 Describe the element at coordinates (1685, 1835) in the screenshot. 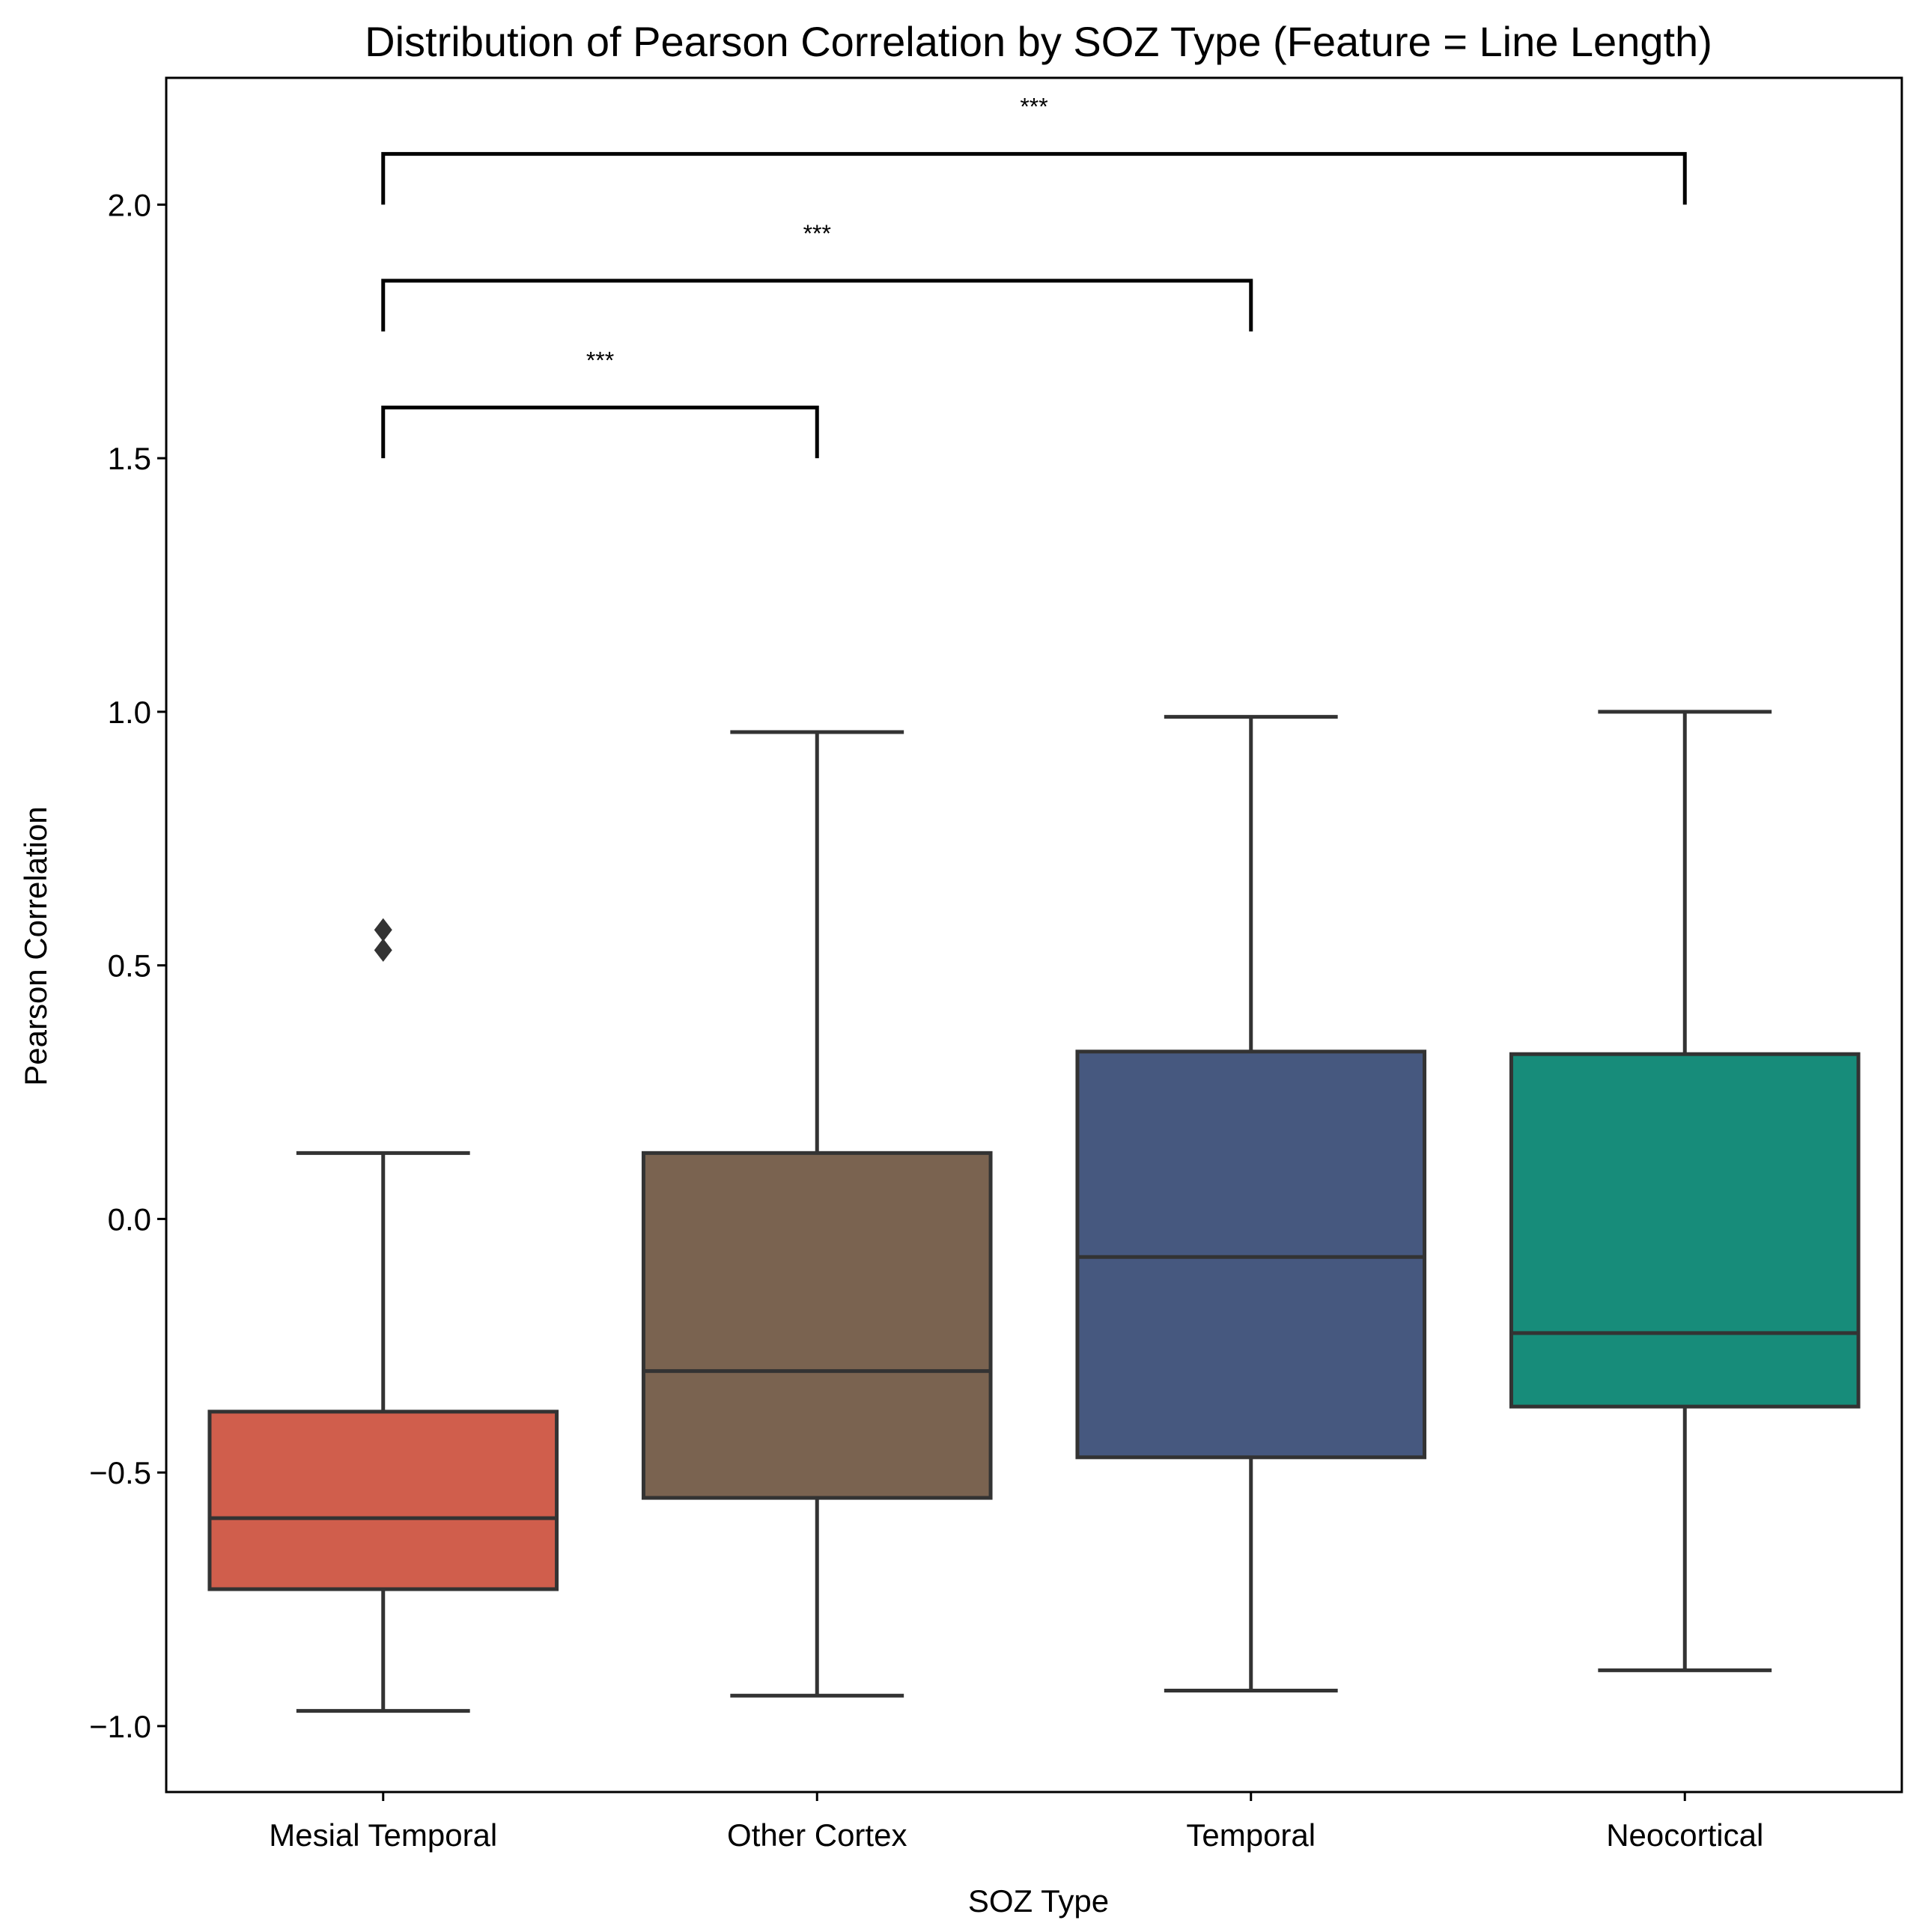

I see `x-tick-label: Neocortical` at that location.